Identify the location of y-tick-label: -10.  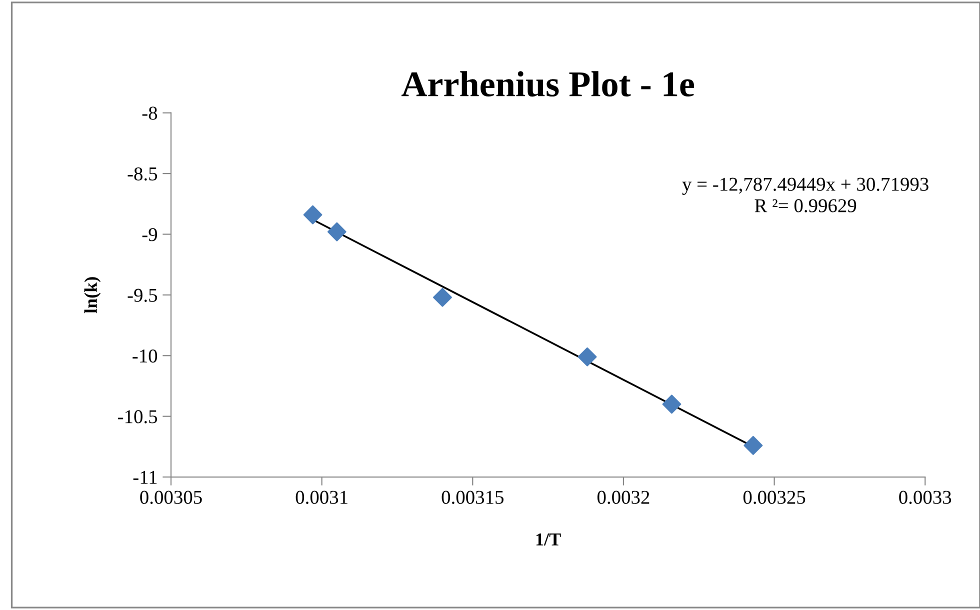
(145, 356).